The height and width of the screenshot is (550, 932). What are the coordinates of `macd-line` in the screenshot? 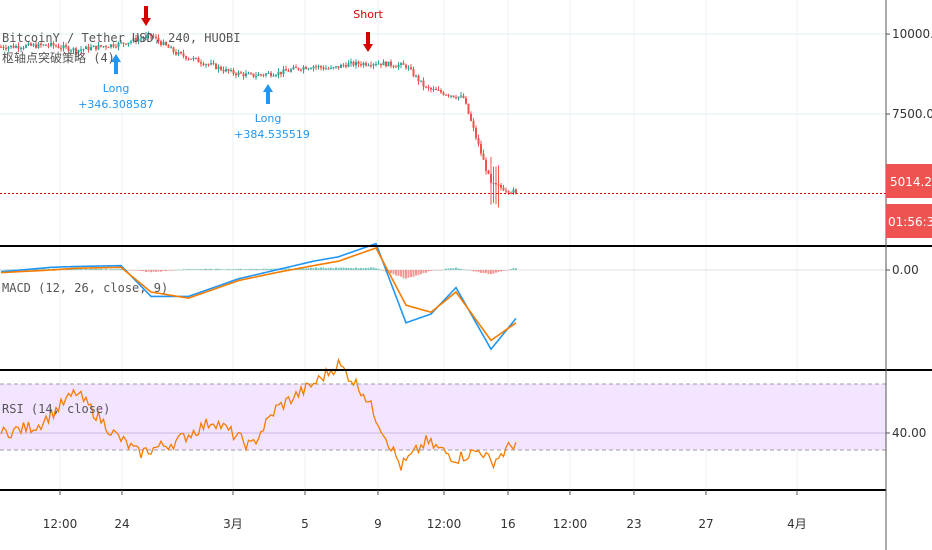 It's located at (258, 296).